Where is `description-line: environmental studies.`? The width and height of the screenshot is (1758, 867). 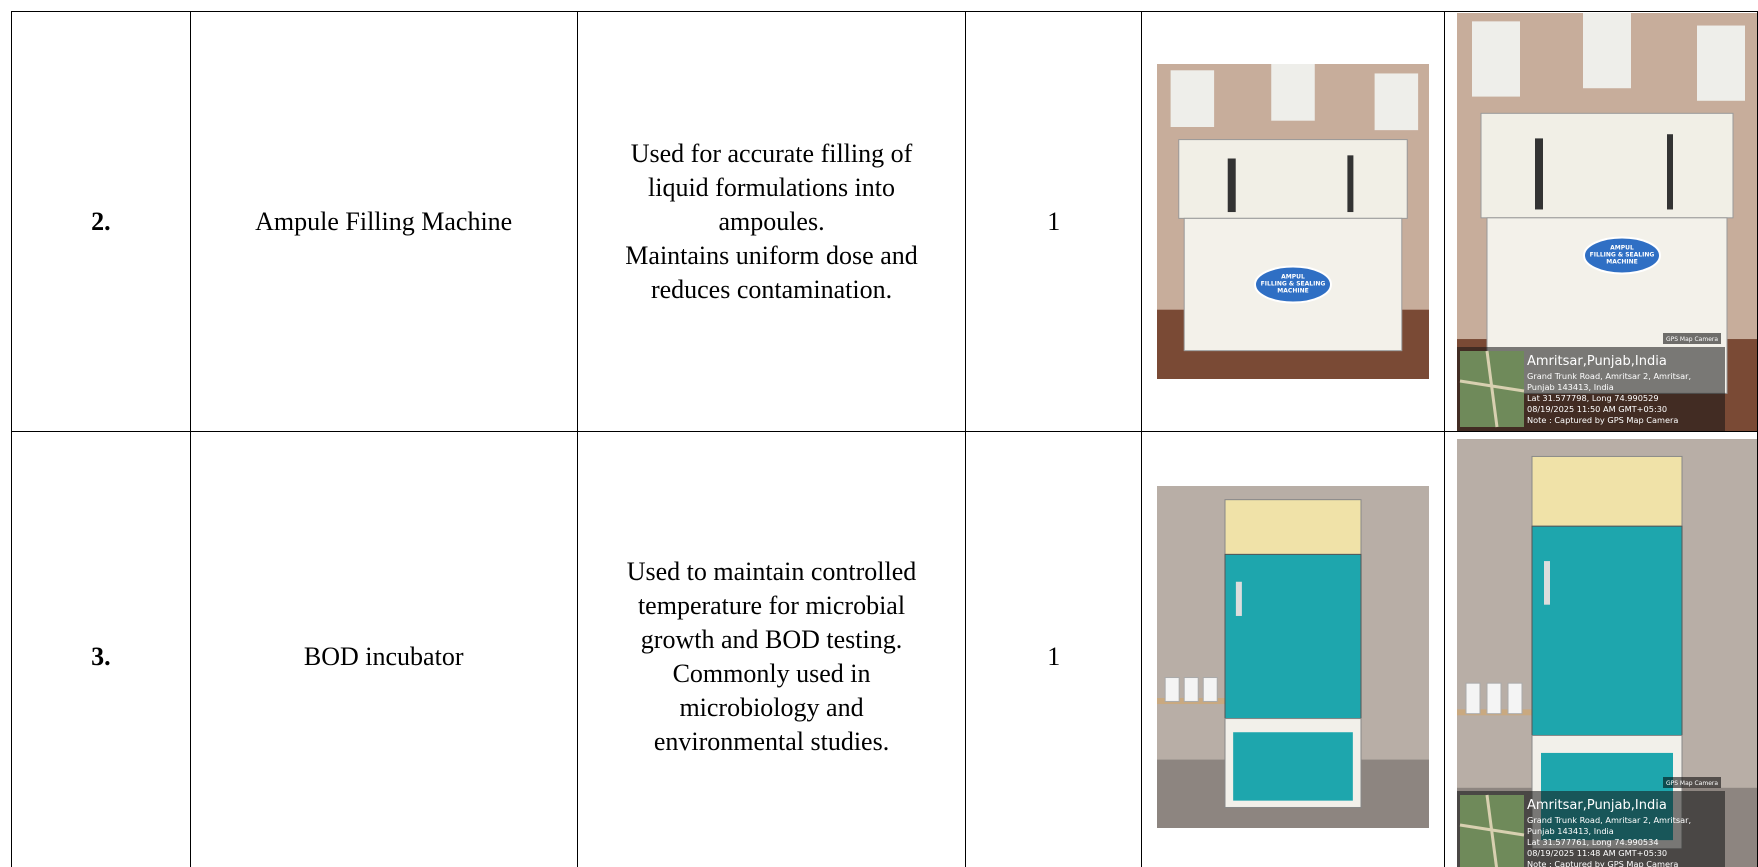 description-line: environmental studies. is located at coordinates (771, 741).